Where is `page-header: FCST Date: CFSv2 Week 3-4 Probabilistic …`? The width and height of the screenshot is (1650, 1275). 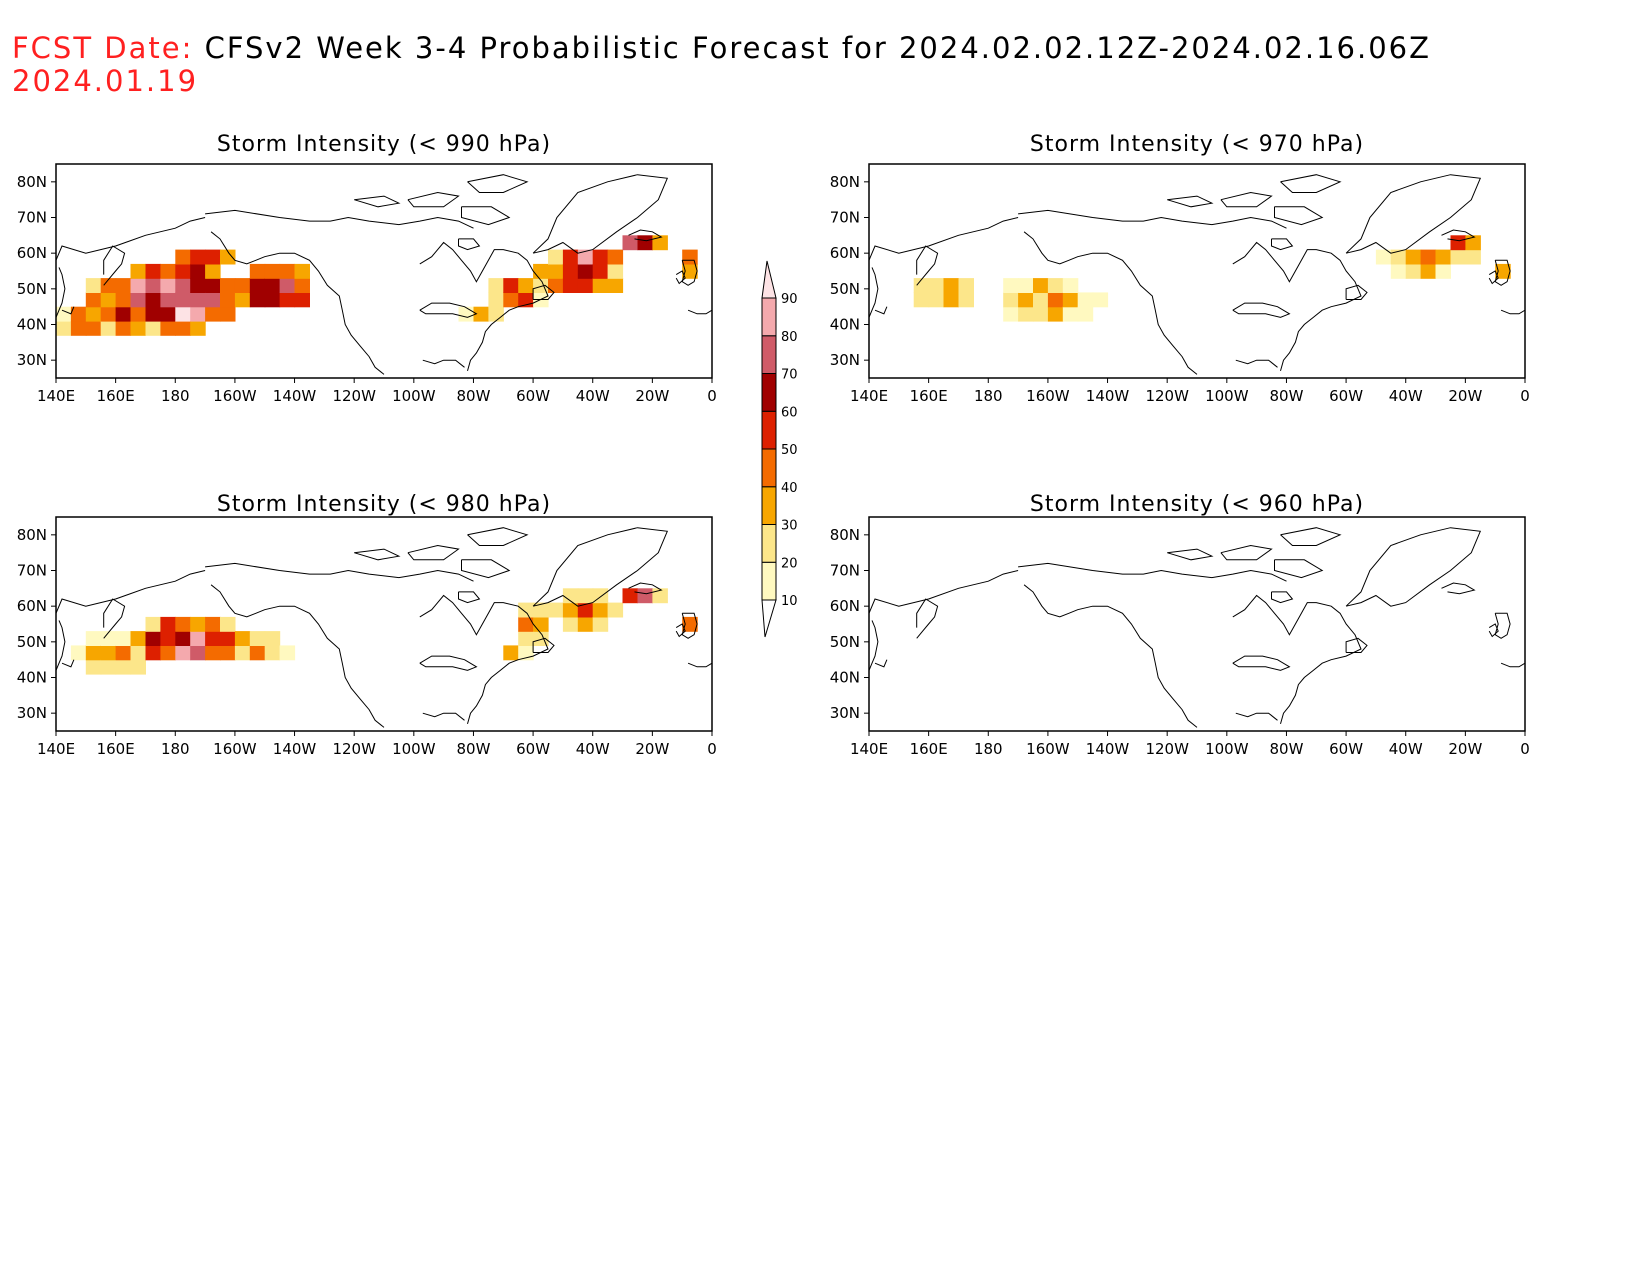
page-header: FCST Date: CFSv2 Week 3-4 Probabilistic … is located at coordinates (822, 65).